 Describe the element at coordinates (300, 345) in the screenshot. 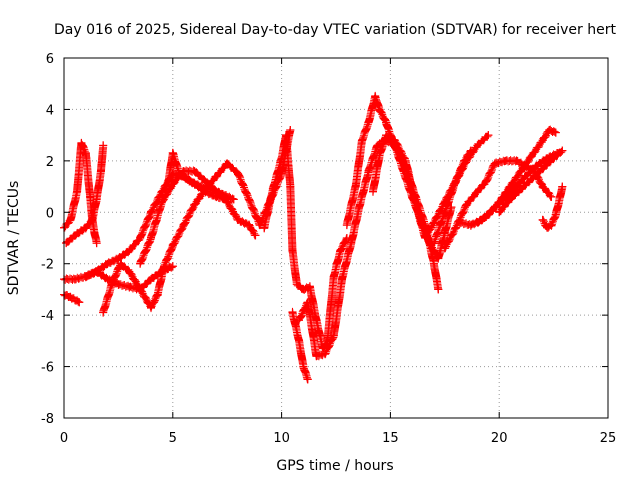

I see `series-sat-j` at that location.